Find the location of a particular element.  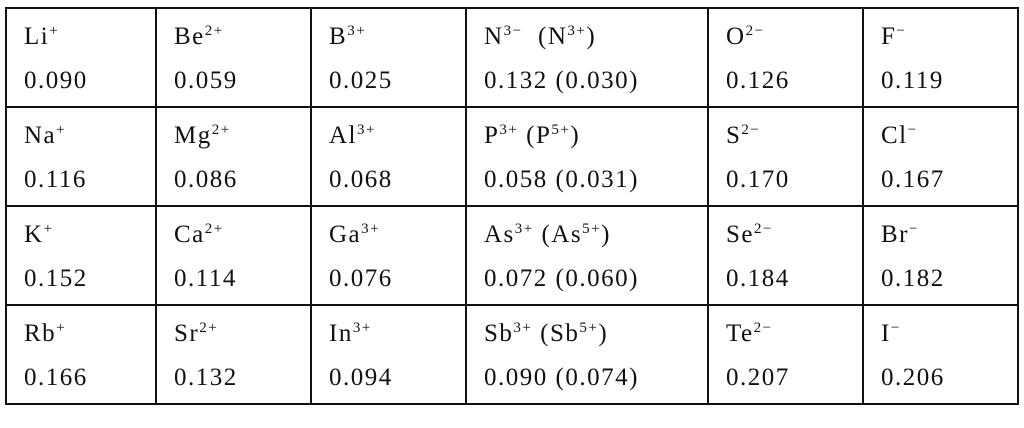

table-cell: Be2+ 0.059 is located at coordinates (233, 57).